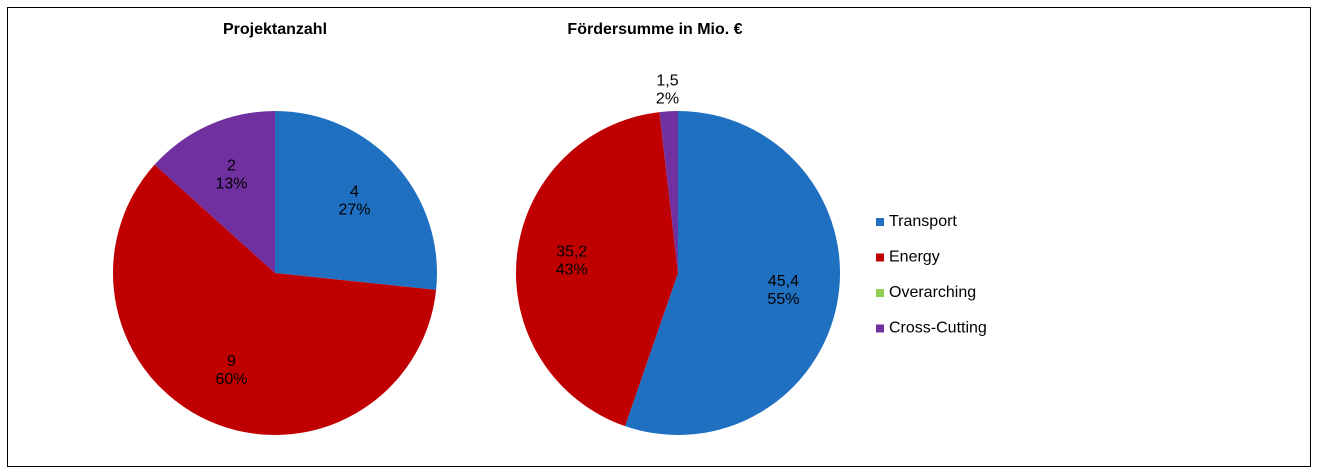  What do you see at coordinates (354, 210) in the screenshot?
I see `data-label: 27%` at bounding box center [354, 210].